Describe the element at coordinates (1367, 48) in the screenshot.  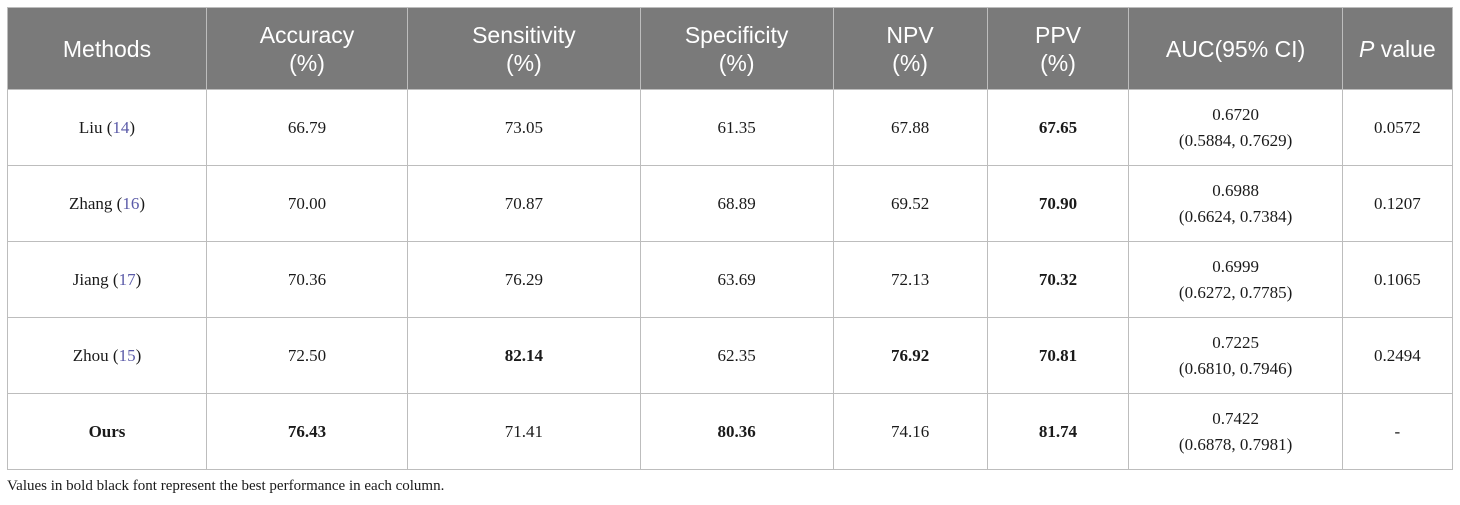
I see `header-p-italic: P` at that location.